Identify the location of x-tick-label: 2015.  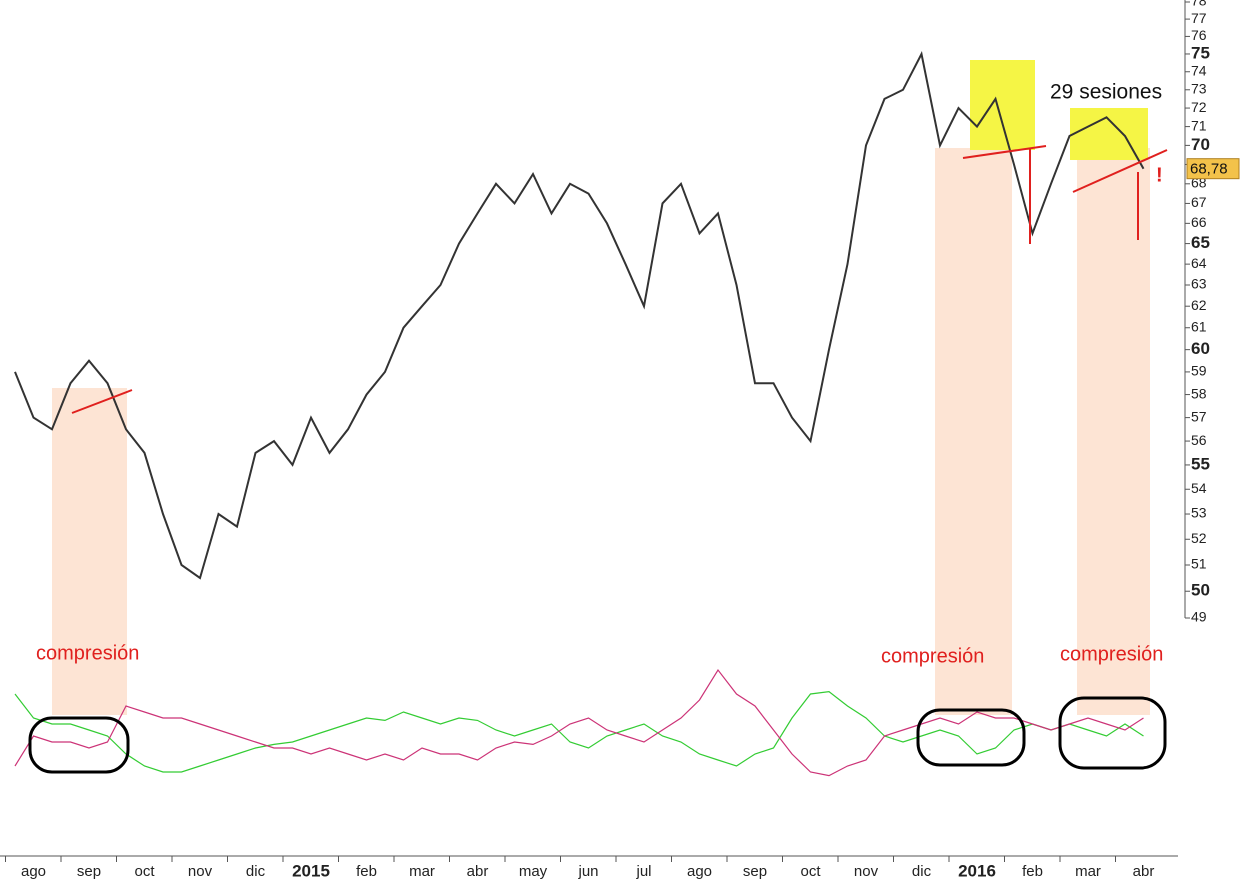
(311, 870).